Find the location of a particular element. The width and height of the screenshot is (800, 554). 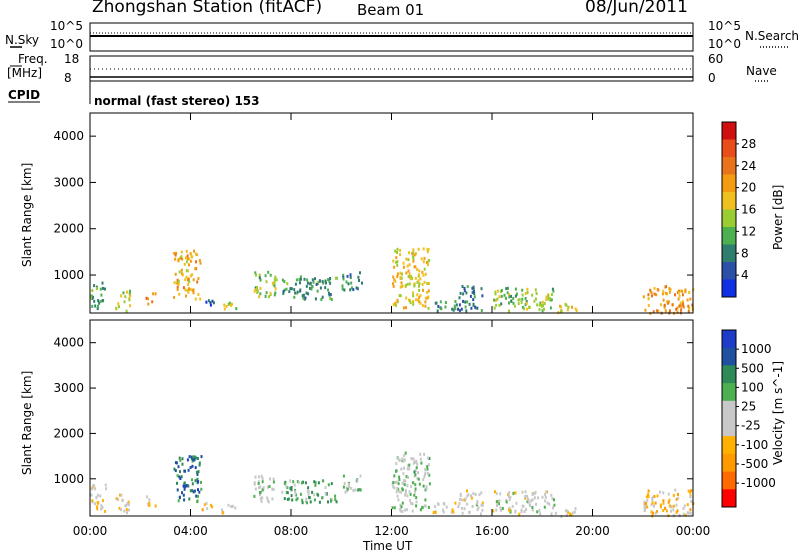

colorbar-tick-label: -100 is located at coordinates (754, 445).